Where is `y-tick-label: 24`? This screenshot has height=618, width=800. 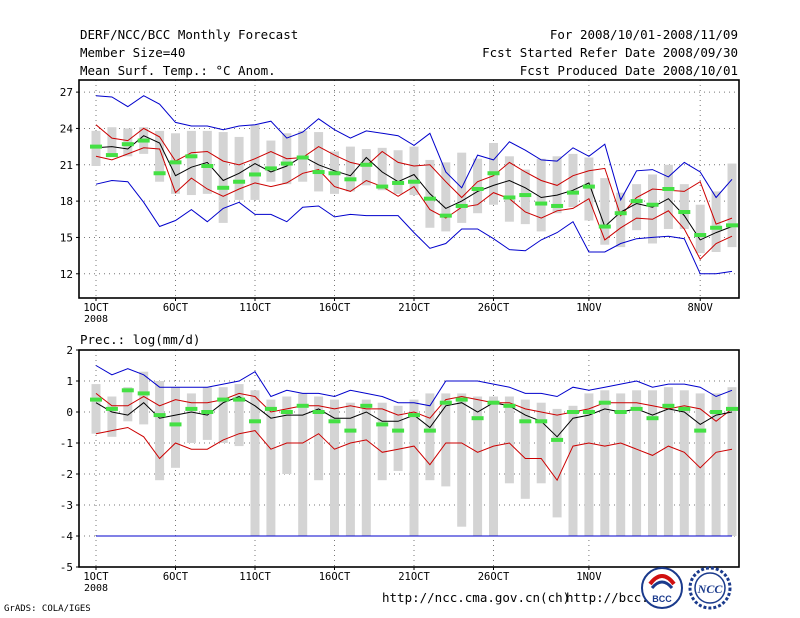 y-tick-label: 24 is located at coordinates (67, 128).